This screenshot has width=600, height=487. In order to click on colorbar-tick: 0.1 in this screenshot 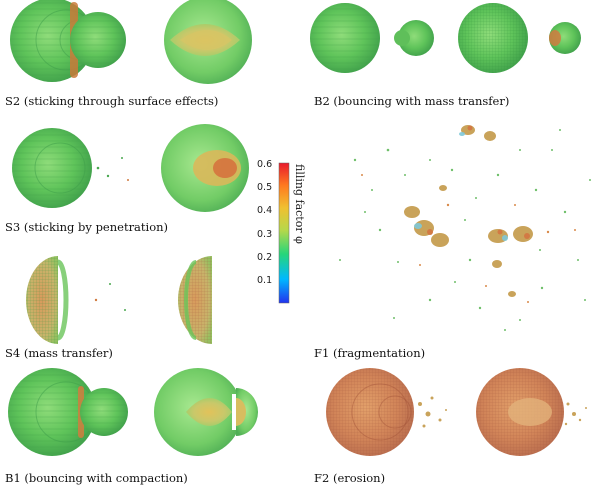, I will do `click(265, 280)`.